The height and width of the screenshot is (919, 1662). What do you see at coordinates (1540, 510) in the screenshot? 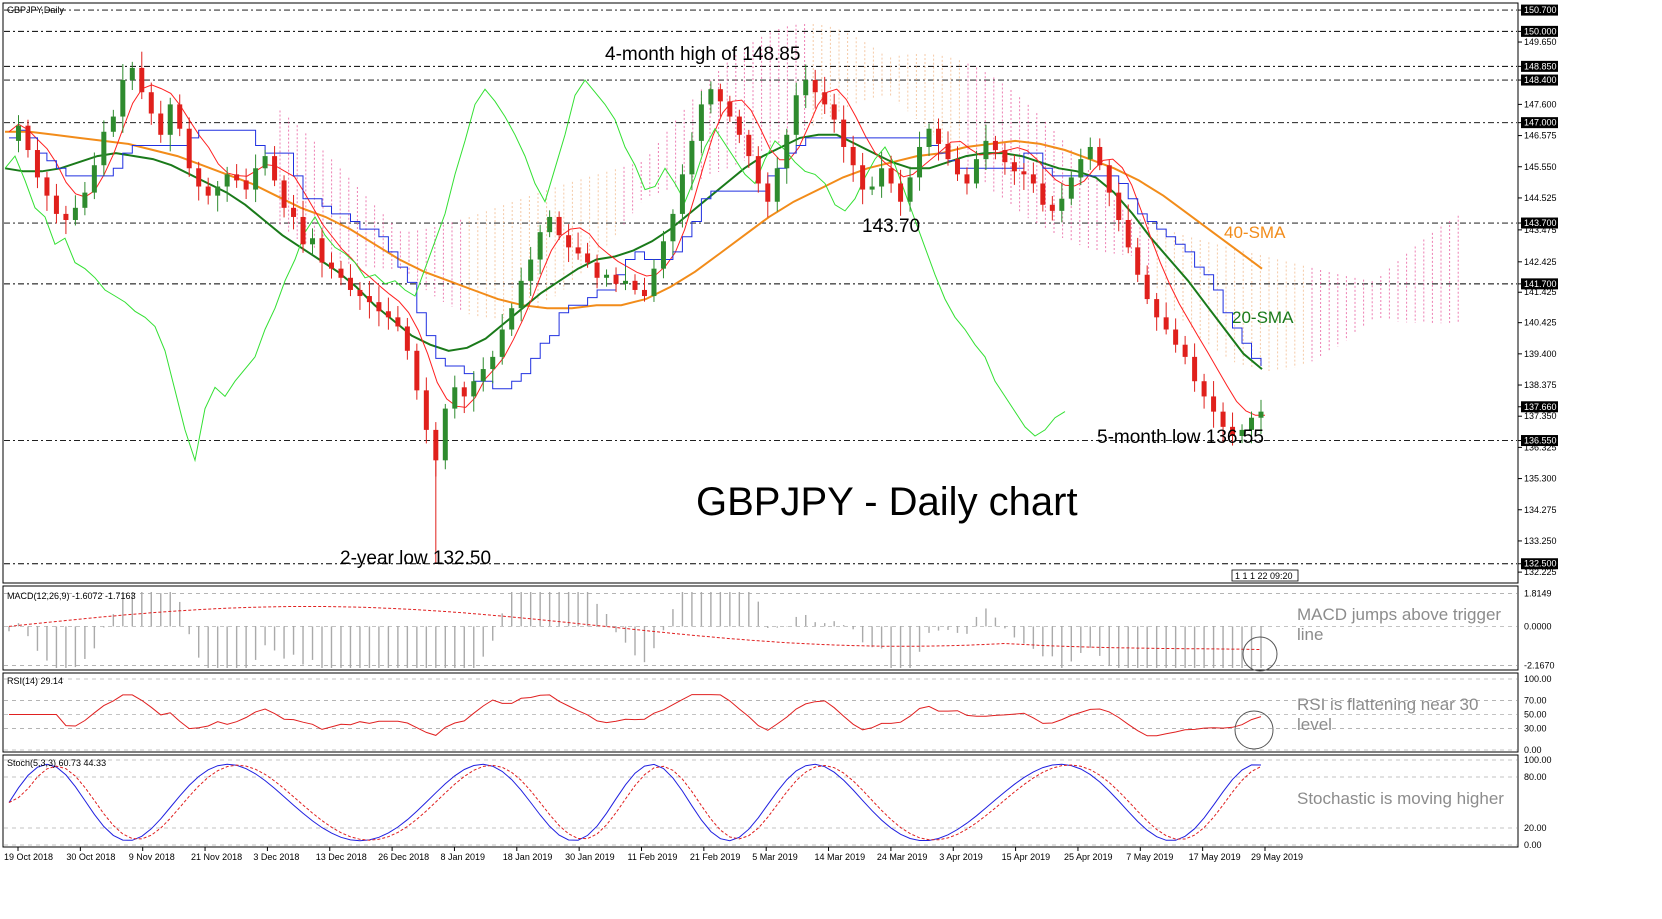
I see `price-tick-label: 134.275` at bounding box center [1540, 510].